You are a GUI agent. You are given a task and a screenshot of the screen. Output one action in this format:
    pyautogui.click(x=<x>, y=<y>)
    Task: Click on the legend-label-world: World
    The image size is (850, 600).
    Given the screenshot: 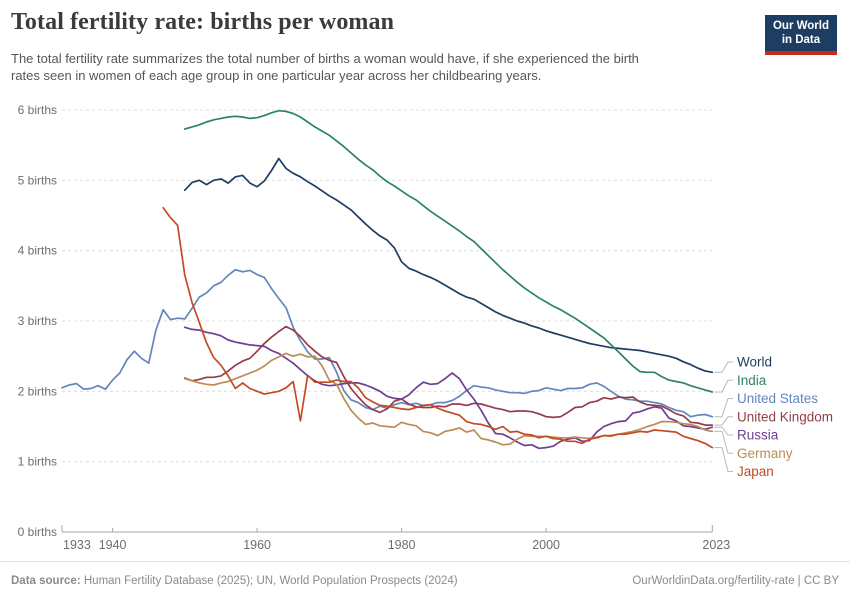 What is the action you would take?
    pyautogui.click(x=754, y=362)
    